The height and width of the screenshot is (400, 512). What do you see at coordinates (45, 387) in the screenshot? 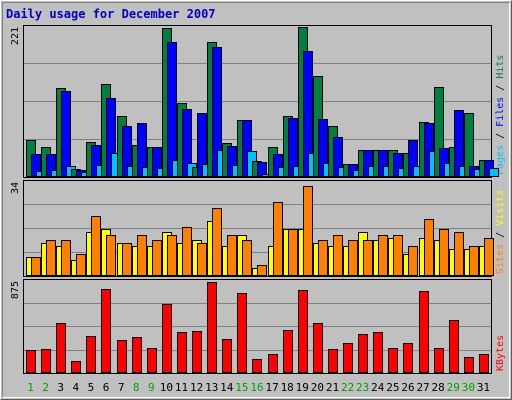
I see `x-tick-label: 2` at bounding box center [45, 387].